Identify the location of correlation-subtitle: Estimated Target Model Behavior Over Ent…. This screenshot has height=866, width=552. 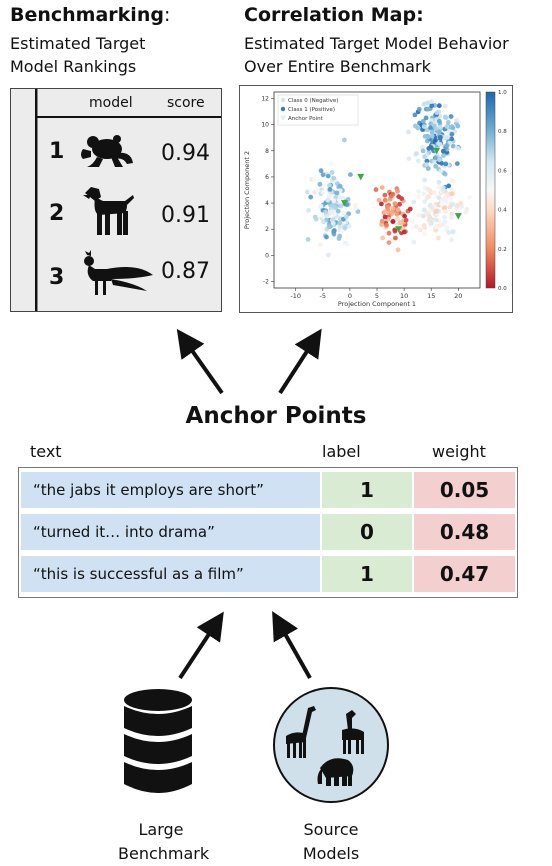
(376, 55).